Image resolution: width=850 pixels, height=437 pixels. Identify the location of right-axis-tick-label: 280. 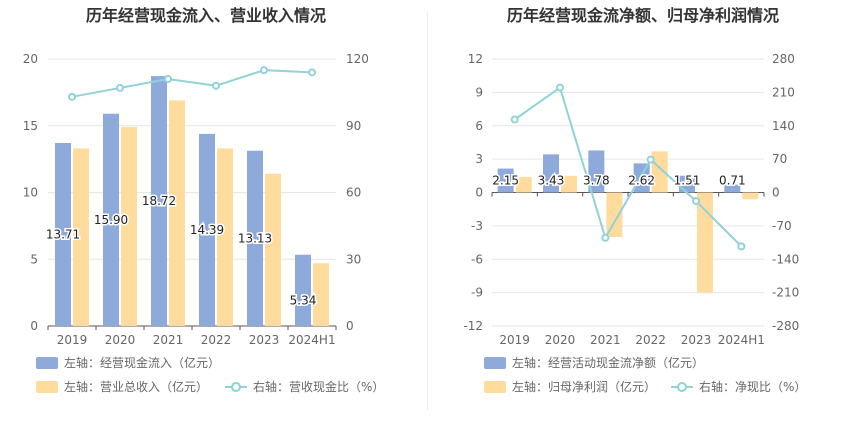
(783, 59).